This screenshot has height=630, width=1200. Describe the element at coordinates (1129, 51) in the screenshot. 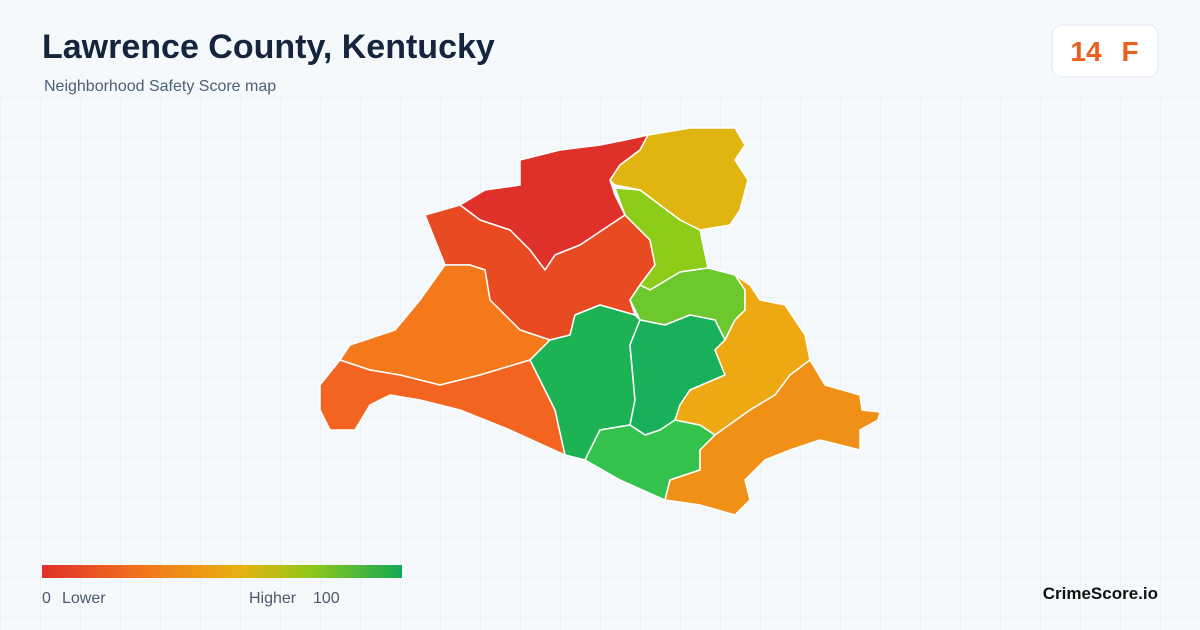

I see `score-grade: F` at that location.